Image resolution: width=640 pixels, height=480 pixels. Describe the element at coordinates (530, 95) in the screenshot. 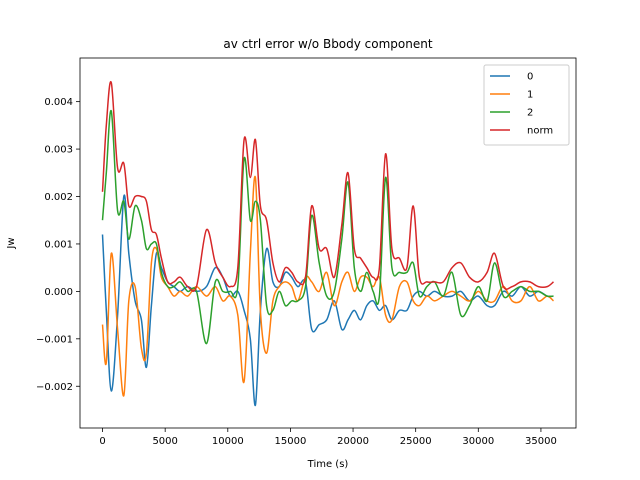

I see `legend-label-1: 1` at that location.